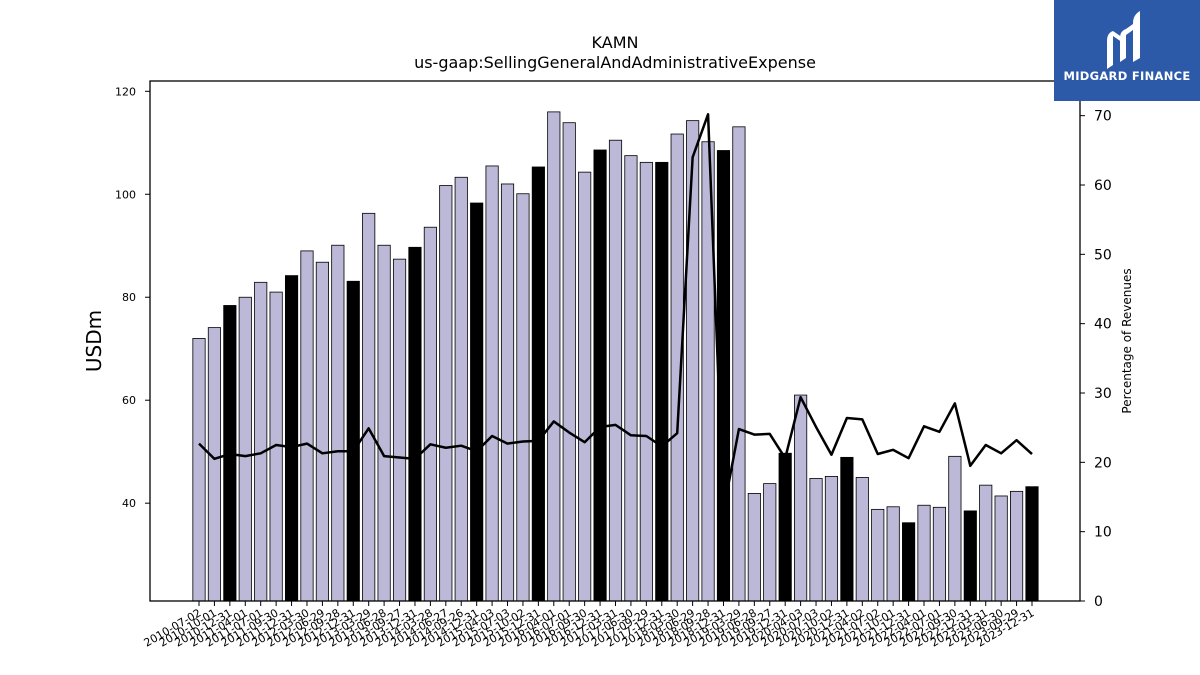 The image size is (1200, 675). What do you see at coordinates (1098, 602) in the screenshot?
I see `y2-tick-label: 0` at bounding box center [1098, 602].